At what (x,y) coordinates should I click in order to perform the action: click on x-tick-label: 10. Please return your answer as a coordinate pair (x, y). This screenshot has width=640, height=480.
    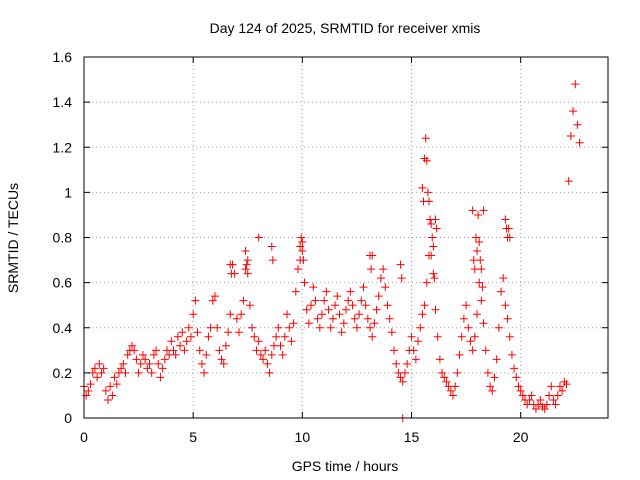
    Looking at the image, I should click on (303, 437).